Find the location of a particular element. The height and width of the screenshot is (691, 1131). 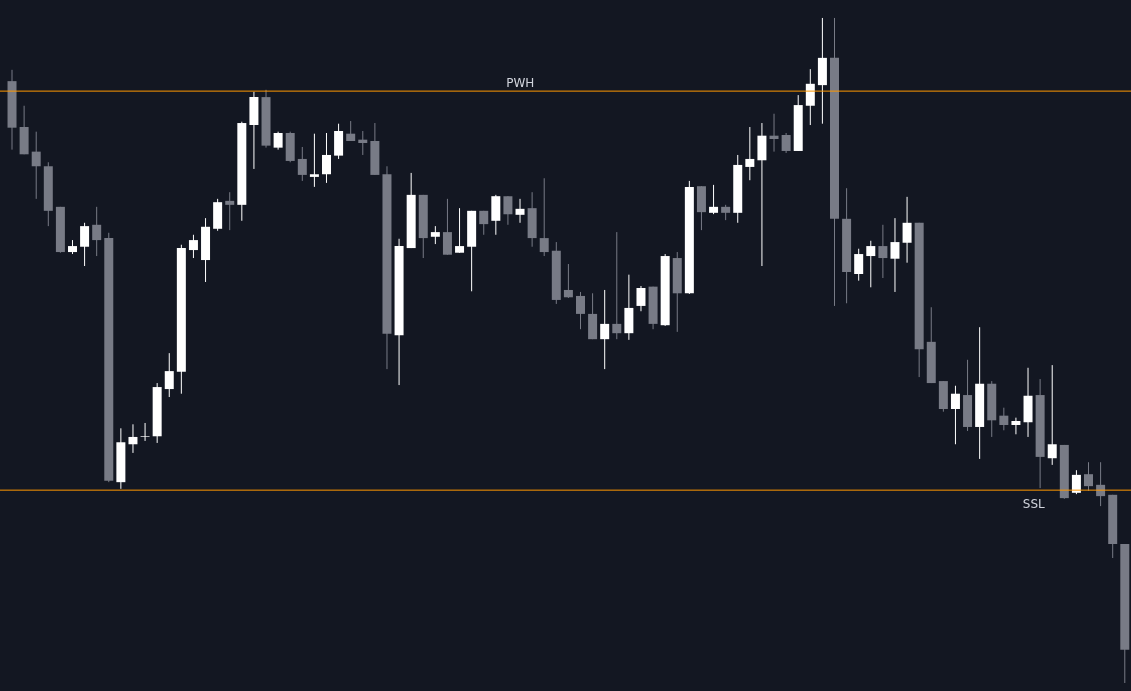

ref-line-label: SSL is located at coordinates (1034, 504).